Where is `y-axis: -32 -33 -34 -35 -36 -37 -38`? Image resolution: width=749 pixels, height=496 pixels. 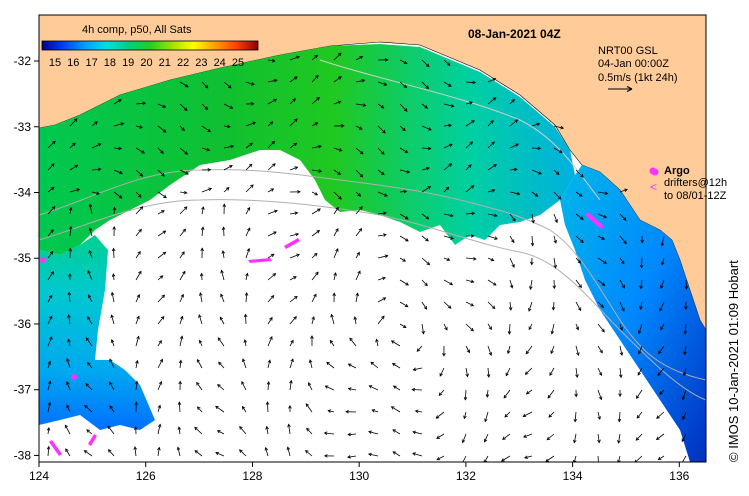 y-axis: -32 -33 -34 -35 -36 -37 -38 is located at coordinates (26, 258).